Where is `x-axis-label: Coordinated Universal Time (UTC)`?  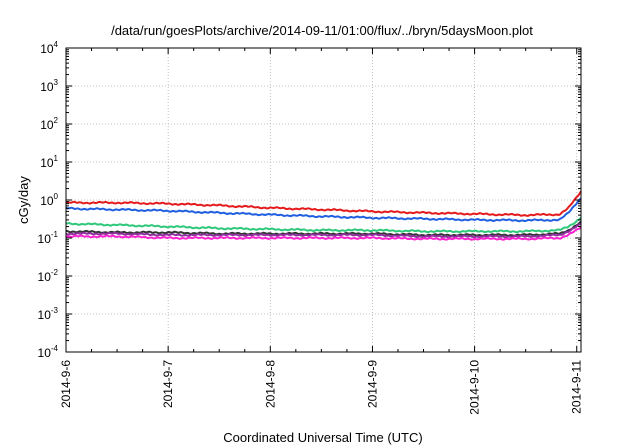
x-axis-label: Coordinated Universal Time (UTC) is located at coordinates (322, 437).